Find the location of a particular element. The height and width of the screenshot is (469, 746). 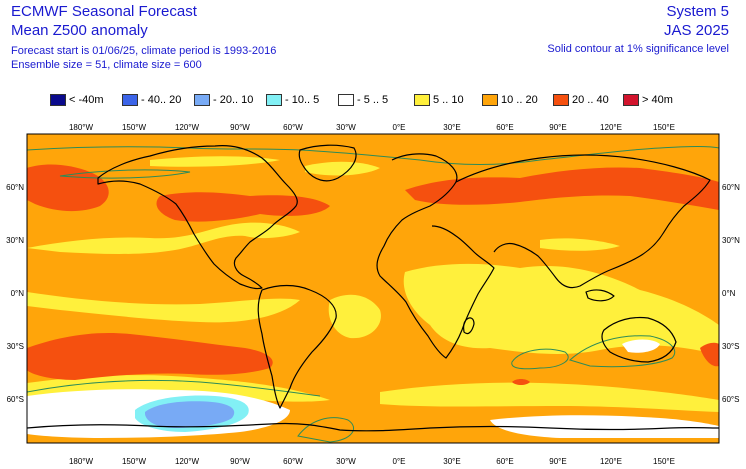

legend-label: - 10.. 5 is located at coordinates (302, 100).